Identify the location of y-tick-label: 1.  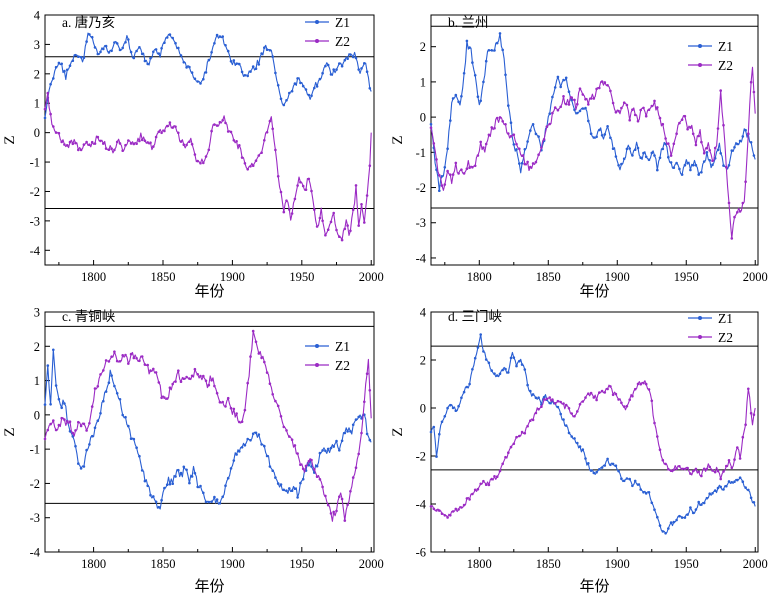
(37, 104).